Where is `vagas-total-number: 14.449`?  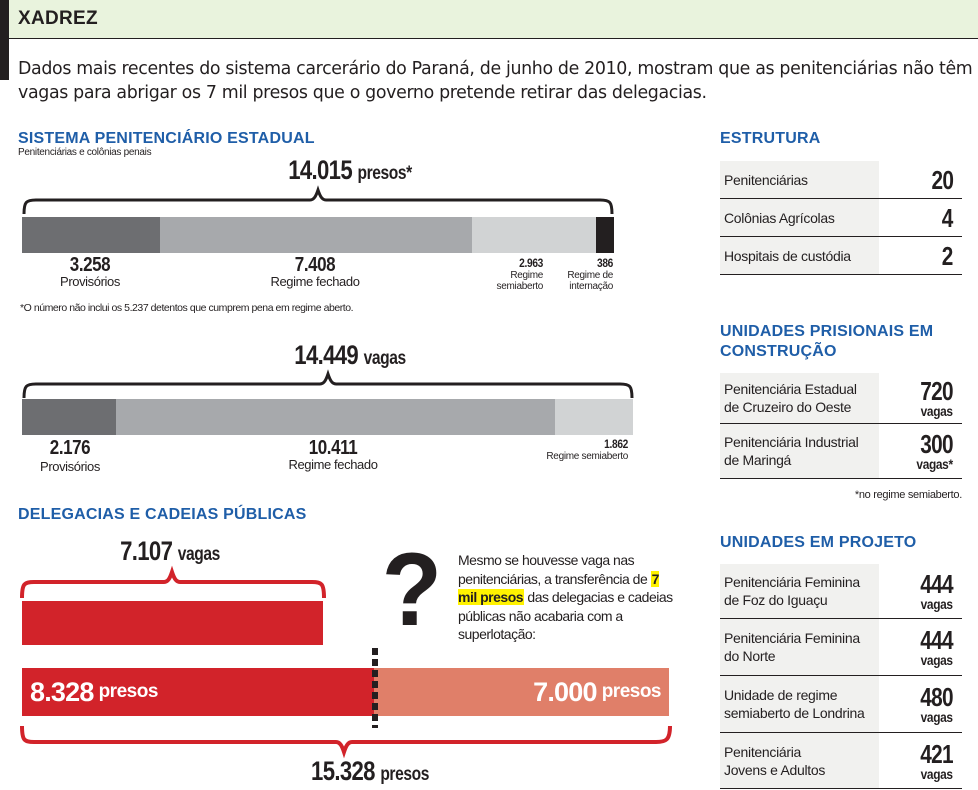 vagas-total-number: 14.449 is located at coordinates (326, 355).